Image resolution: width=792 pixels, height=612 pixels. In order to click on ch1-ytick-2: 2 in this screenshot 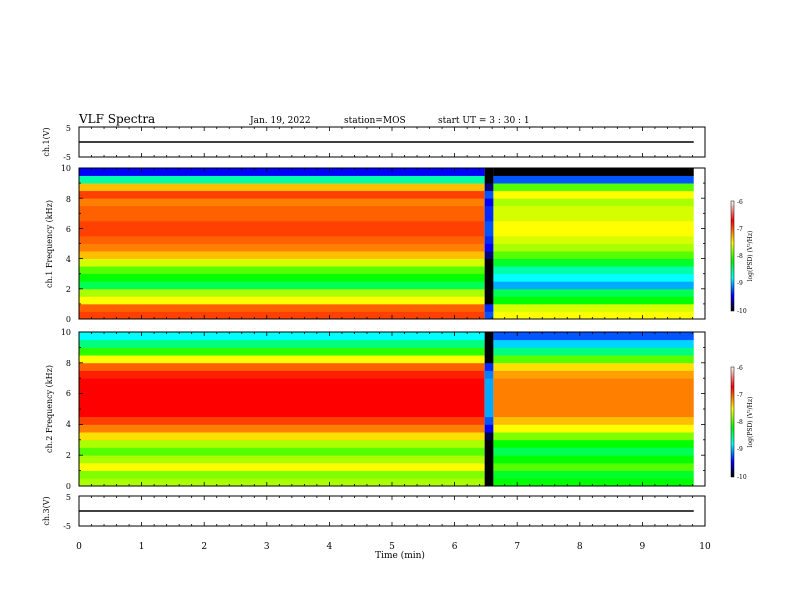, I will do `click(68, 289)`.